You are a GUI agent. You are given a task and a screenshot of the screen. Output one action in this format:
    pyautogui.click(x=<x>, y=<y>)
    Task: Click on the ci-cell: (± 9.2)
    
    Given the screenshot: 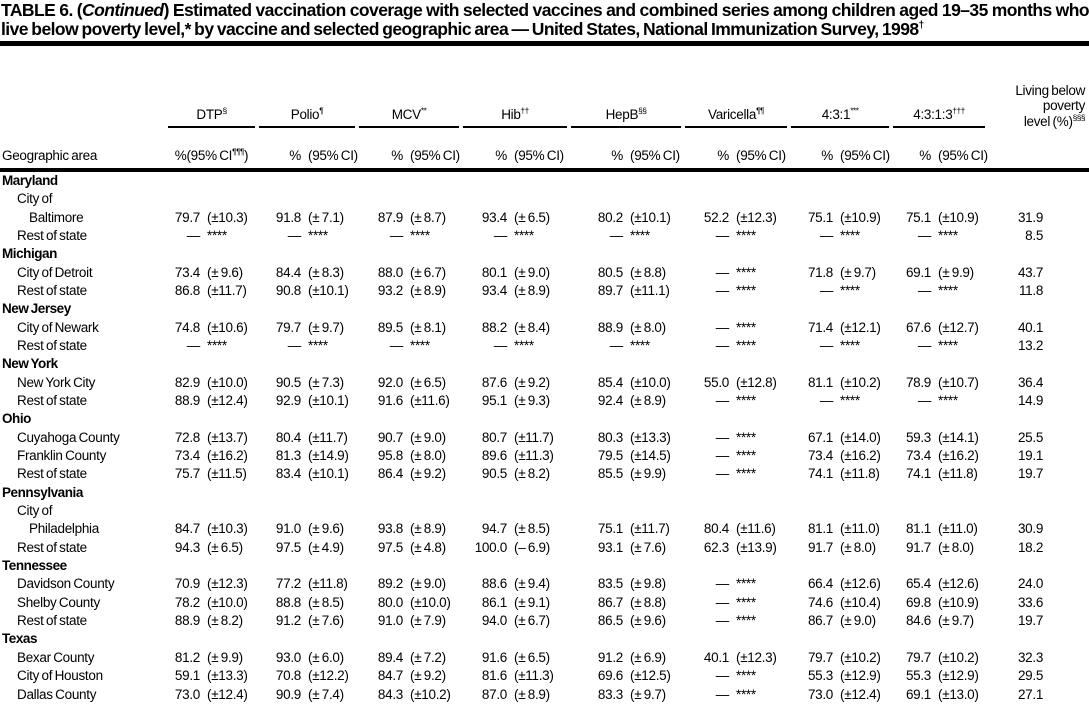 What is the action you would take?
    pyautogui.click(x=428, y=474)
    